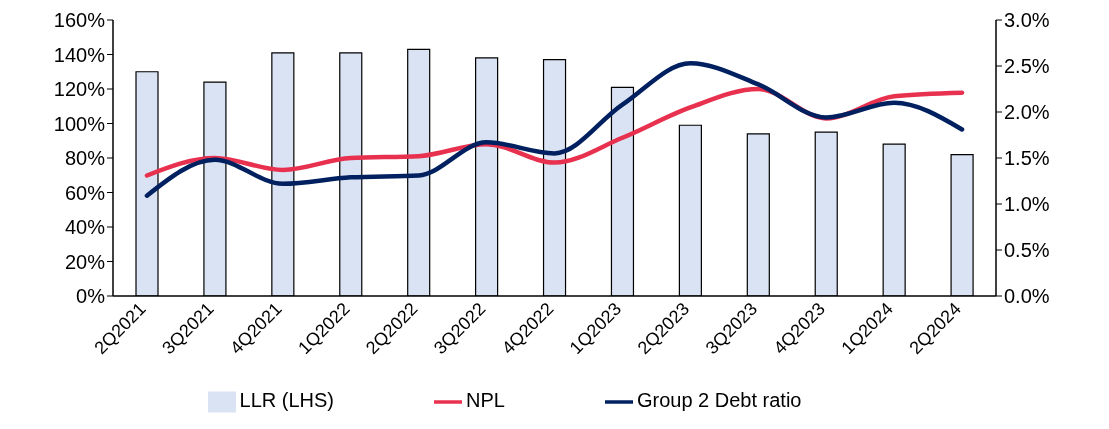 The height and width of the screenshot is (429, 1109). I want to click on y-tick-label: 20%, so click(85, 261).